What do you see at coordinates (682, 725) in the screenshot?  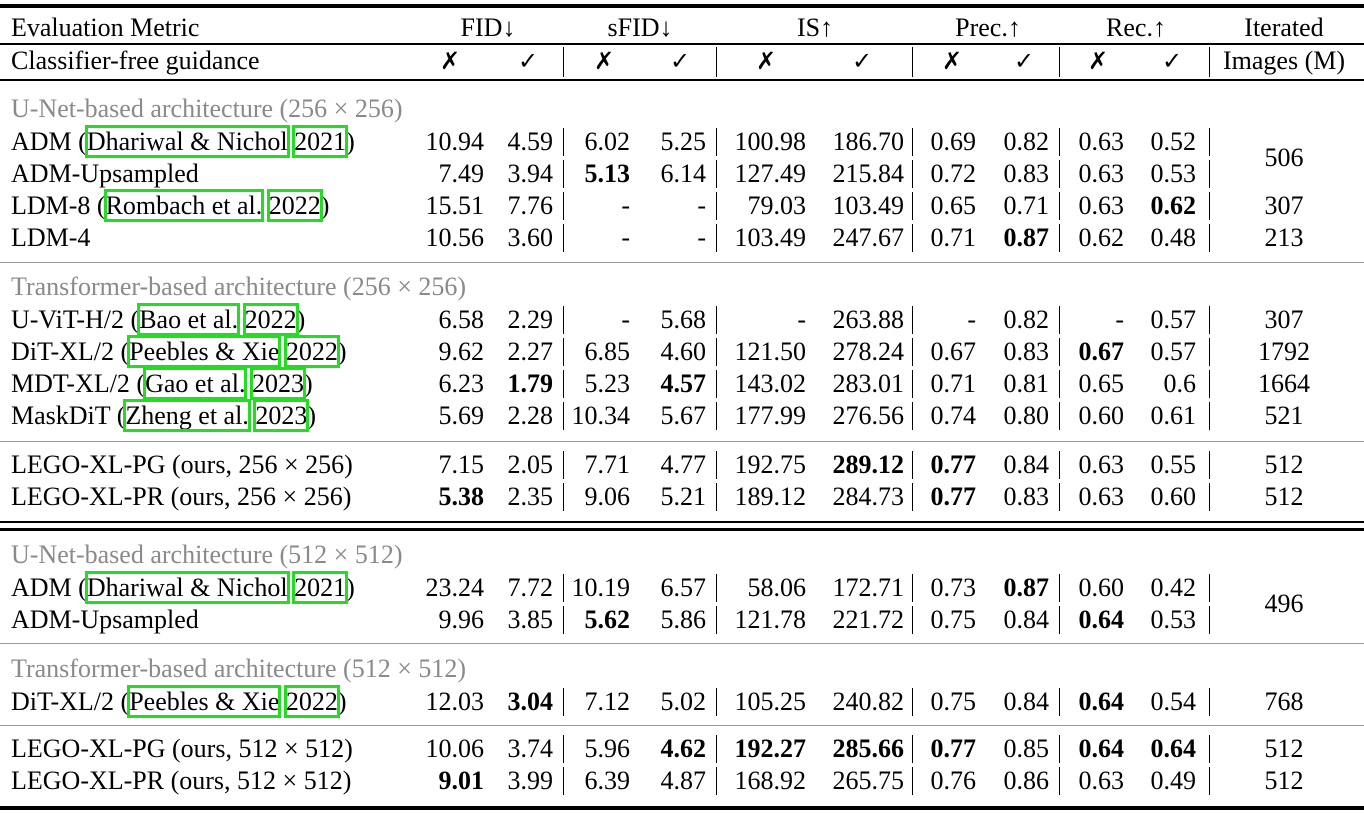 I see `section-divider` at bounding box center [682, 725].